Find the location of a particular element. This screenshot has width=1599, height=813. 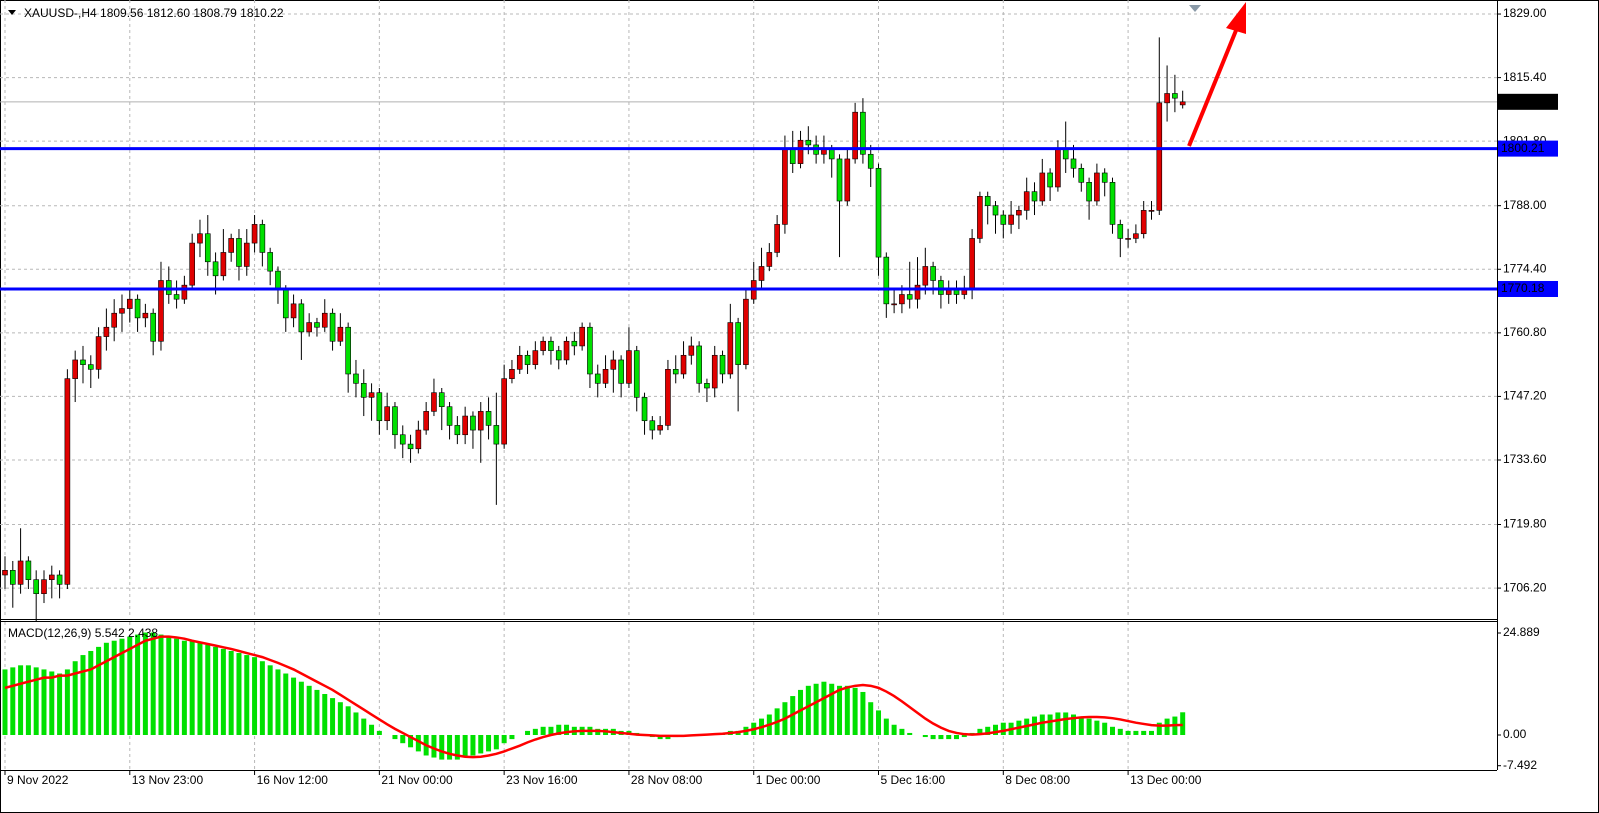

level-label-box is located at coordinates (1528, 148).